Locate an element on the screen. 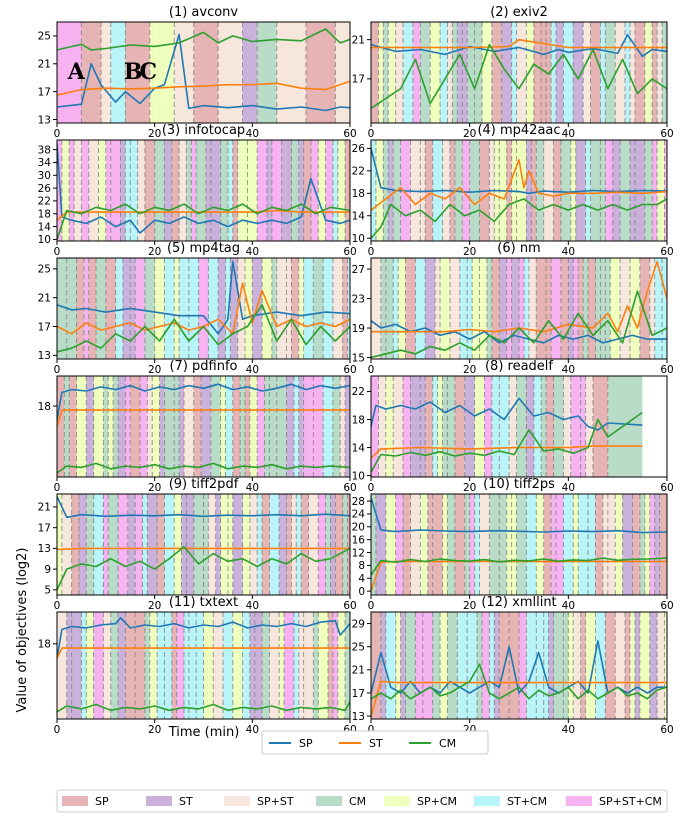  phase-legend-label-cm: CM is located at coordinates (357, 801).